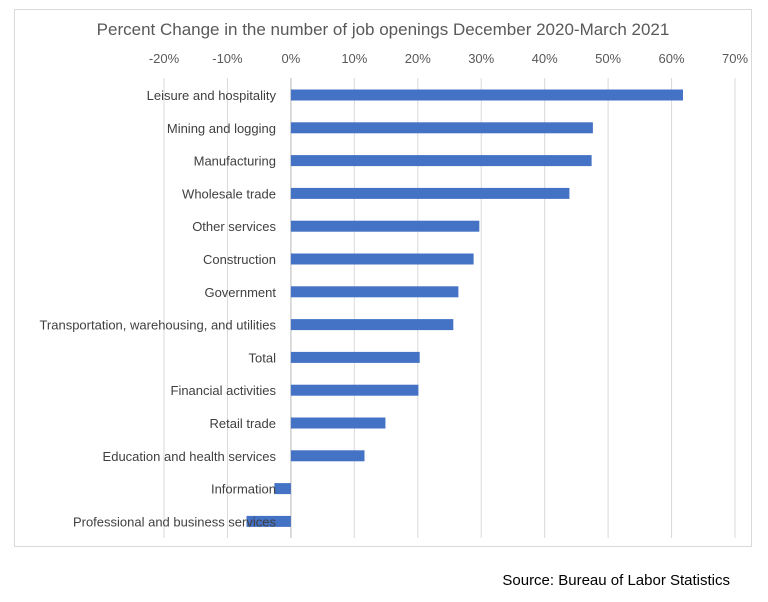 This screenshot has height=602, width=768. I want to click on category-label: Wholesale trade, so click(229, 193).